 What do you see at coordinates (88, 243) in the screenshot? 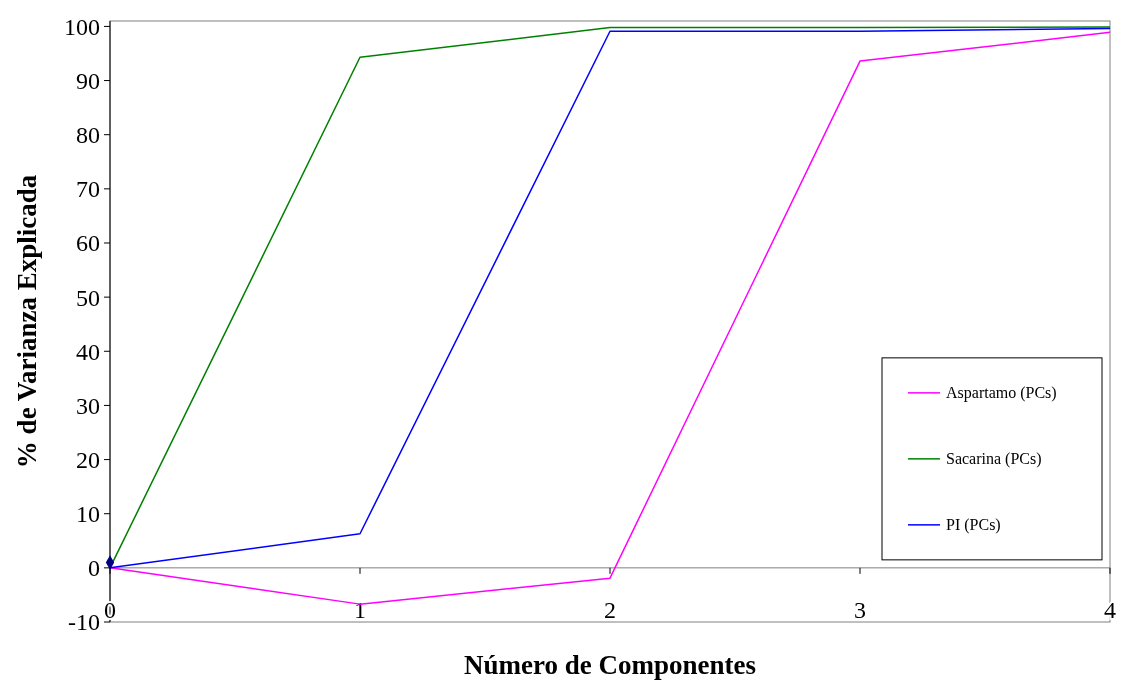
I see `y-tick-label: 60` at bounding box center [88, 243].